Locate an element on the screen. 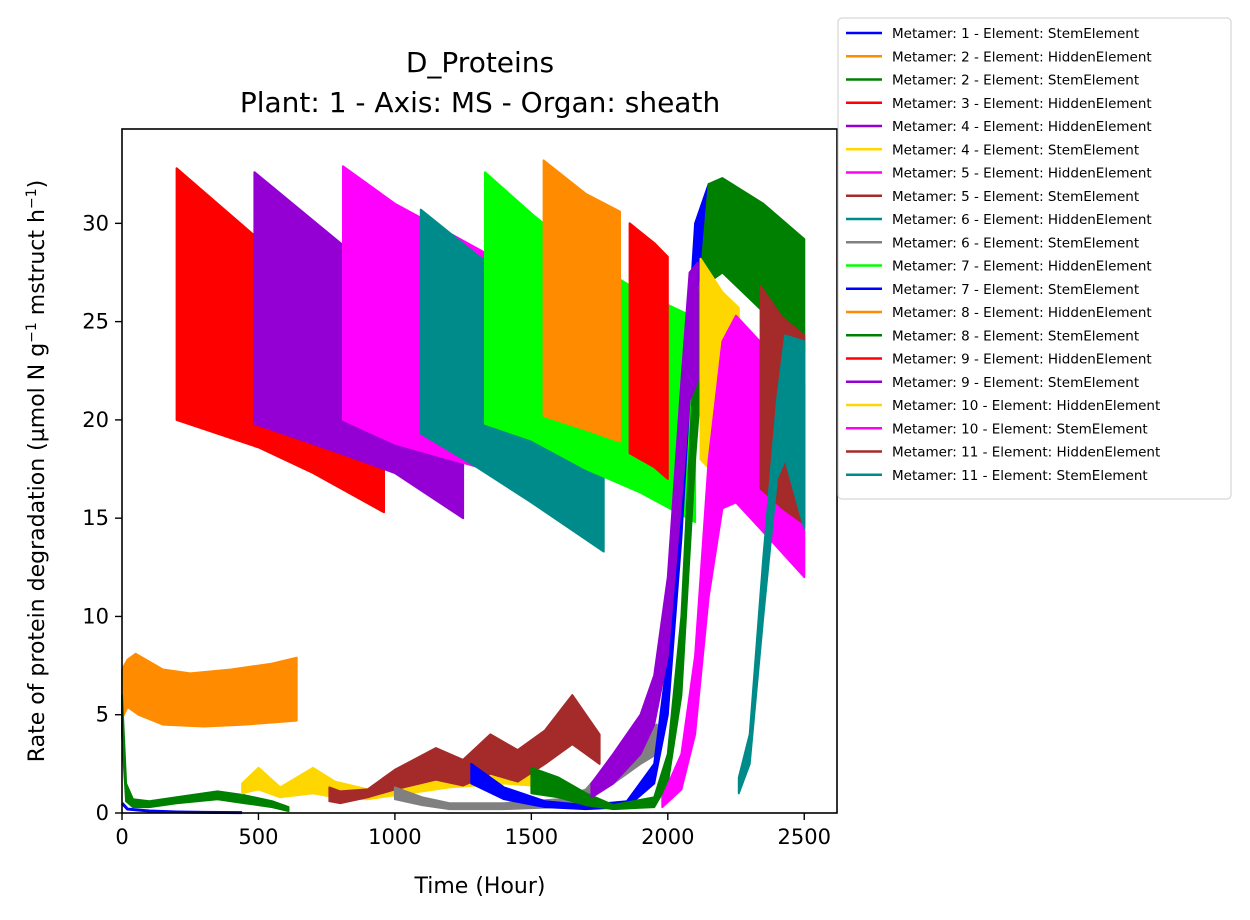 This screenshot has height=920, width=1250. legend-label-8: Metamer: 5 - Element: StemElement is located at coordinates (1015, 197).